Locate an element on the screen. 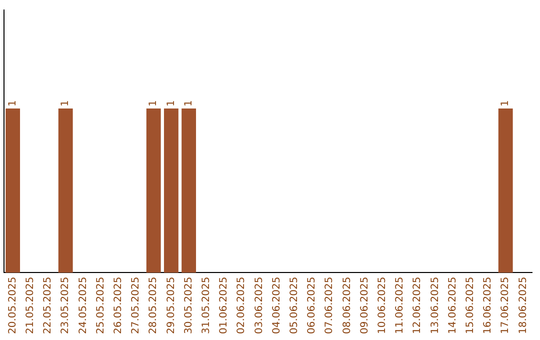  x-tick-label: 27.05.2025 is located at coordinates (136, 305).